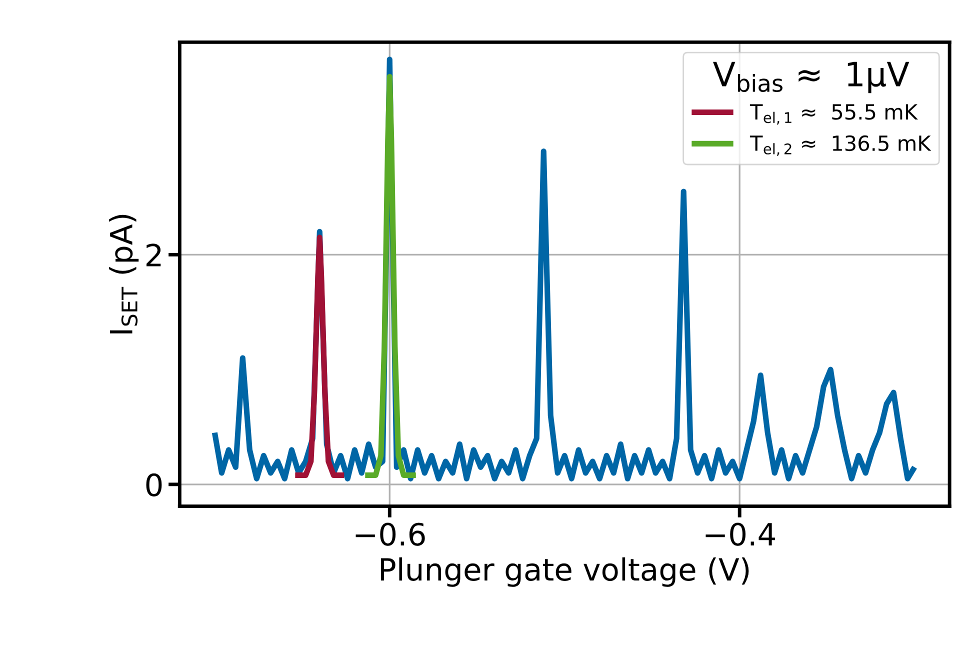 The width and height of the screenshot is (966, 649). Describe the element at coordinates (154, 484) in the screenshot. I see `y-tick-label: 0` at that location.